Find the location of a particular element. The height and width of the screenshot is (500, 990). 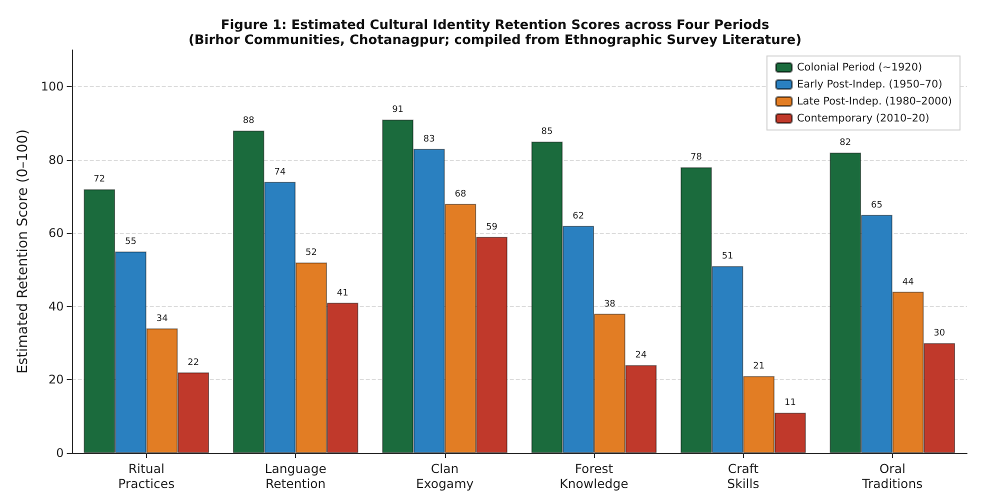

data-label: 41 is located at coordinates (342, 293).